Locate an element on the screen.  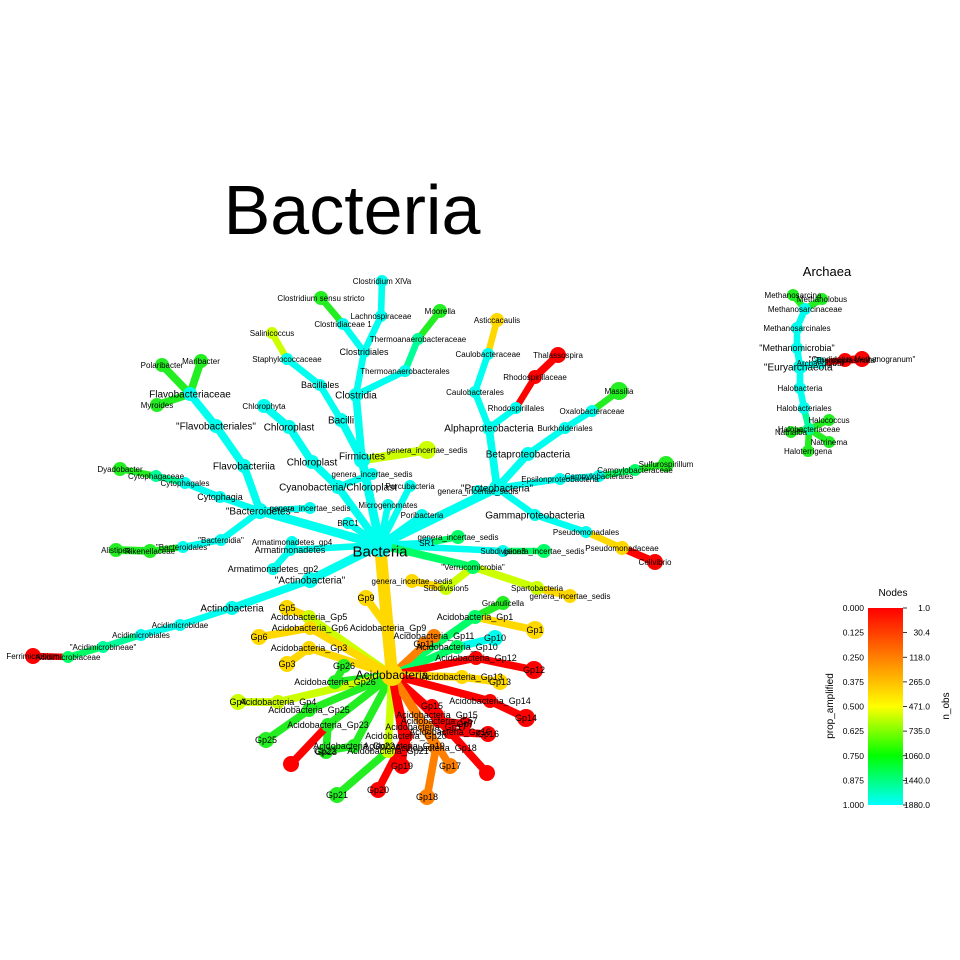
node-oxalobacteraceae is located at coordinates (592, 411).